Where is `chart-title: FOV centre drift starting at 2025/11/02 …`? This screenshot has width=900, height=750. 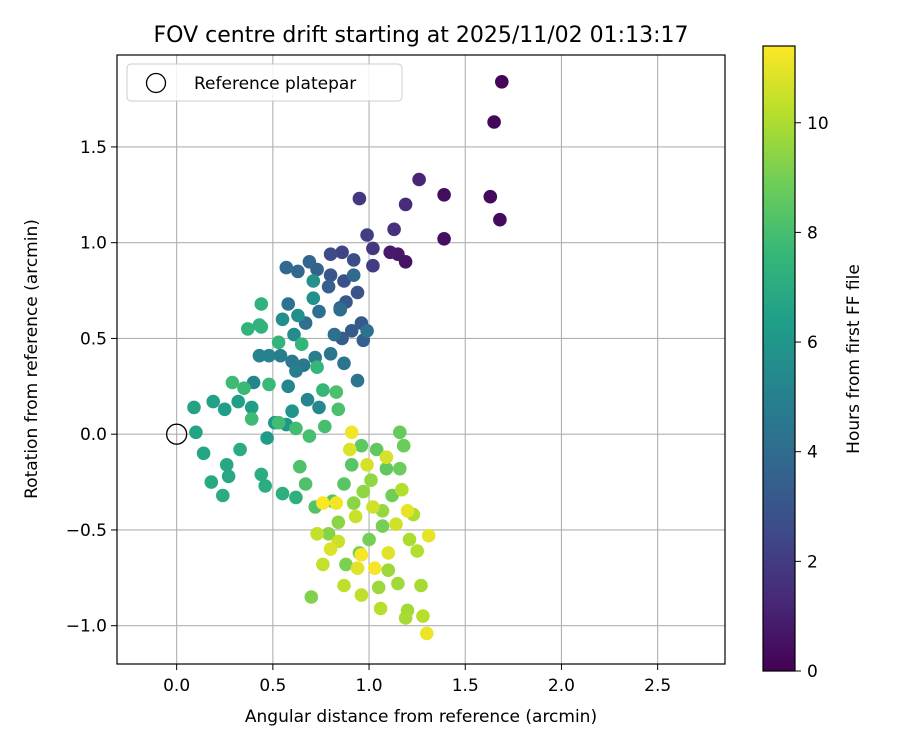 chart-title: FOV centre drift starting at 2025/11/02 … is located at coordinates (421, 35).